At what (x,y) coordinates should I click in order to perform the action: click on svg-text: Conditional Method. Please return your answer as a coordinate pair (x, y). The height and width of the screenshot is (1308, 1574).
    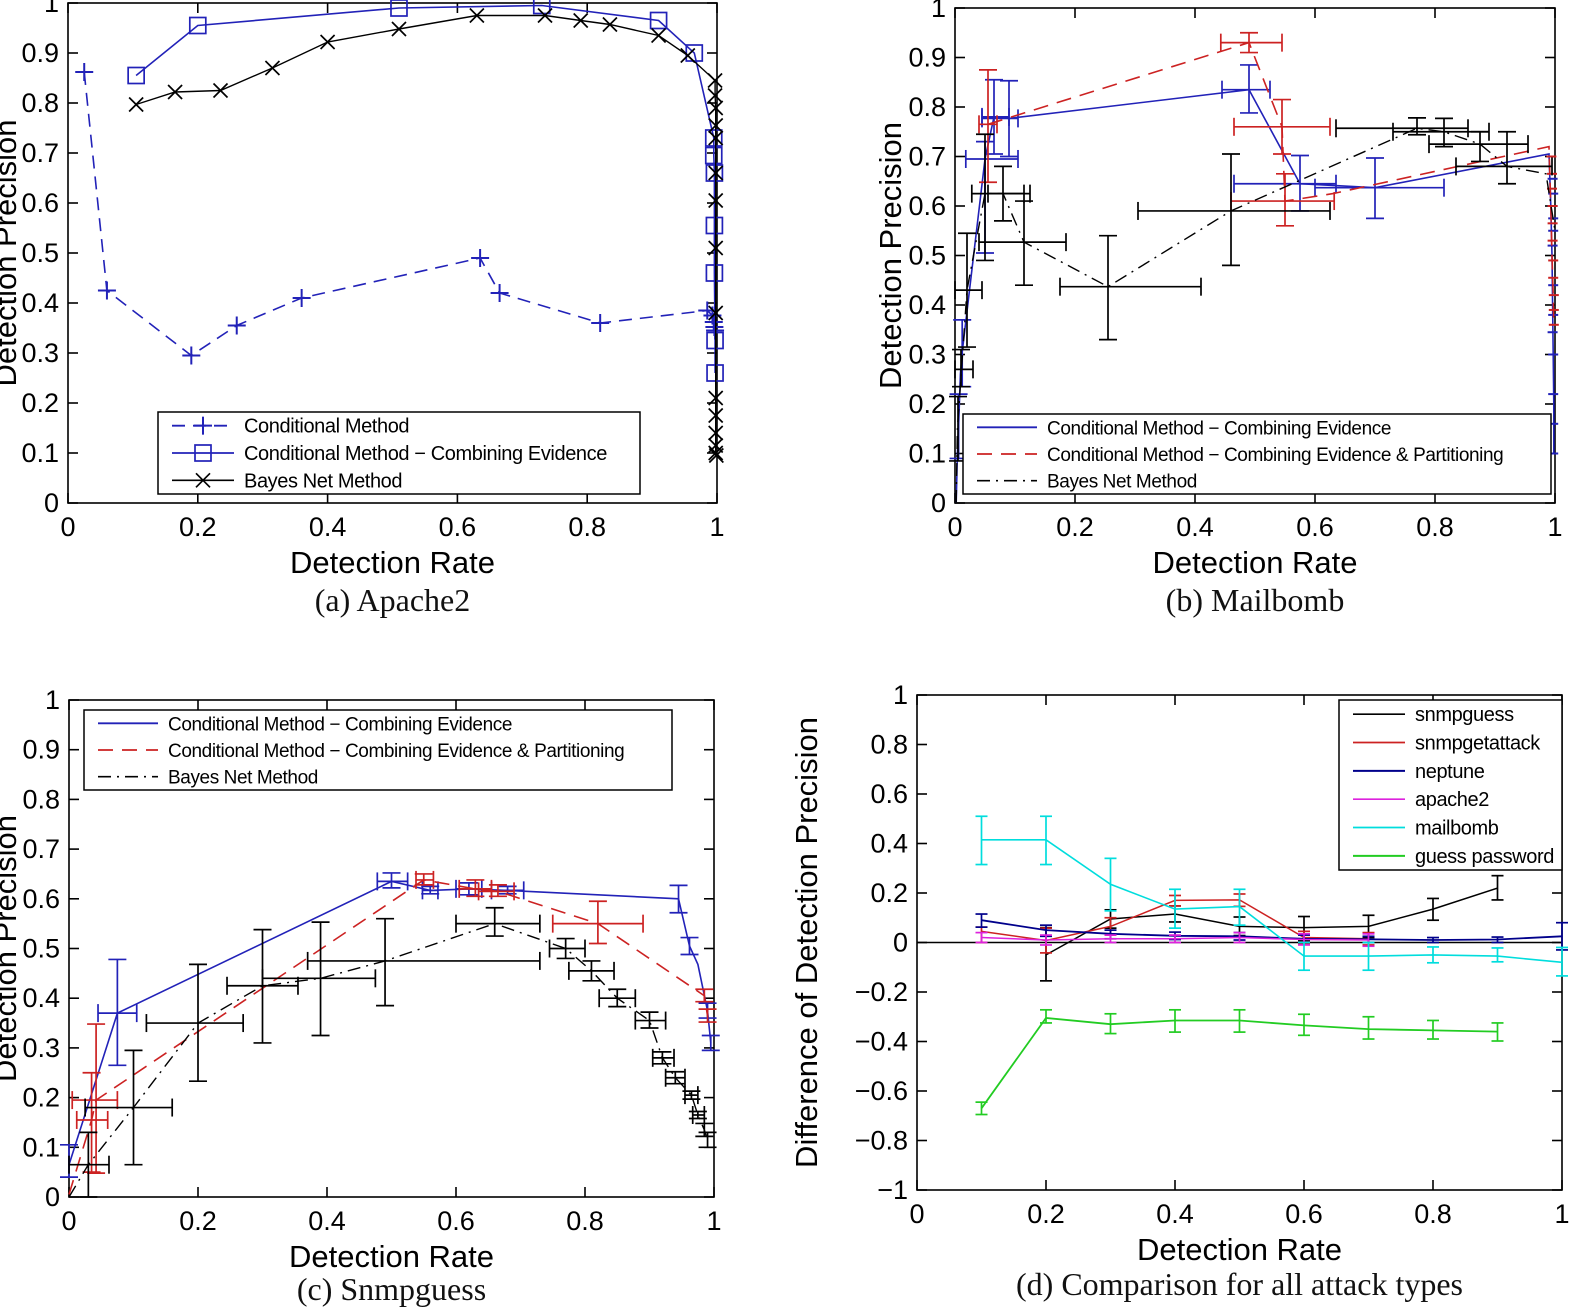
    Looking at the image, I should click on (326, 427).